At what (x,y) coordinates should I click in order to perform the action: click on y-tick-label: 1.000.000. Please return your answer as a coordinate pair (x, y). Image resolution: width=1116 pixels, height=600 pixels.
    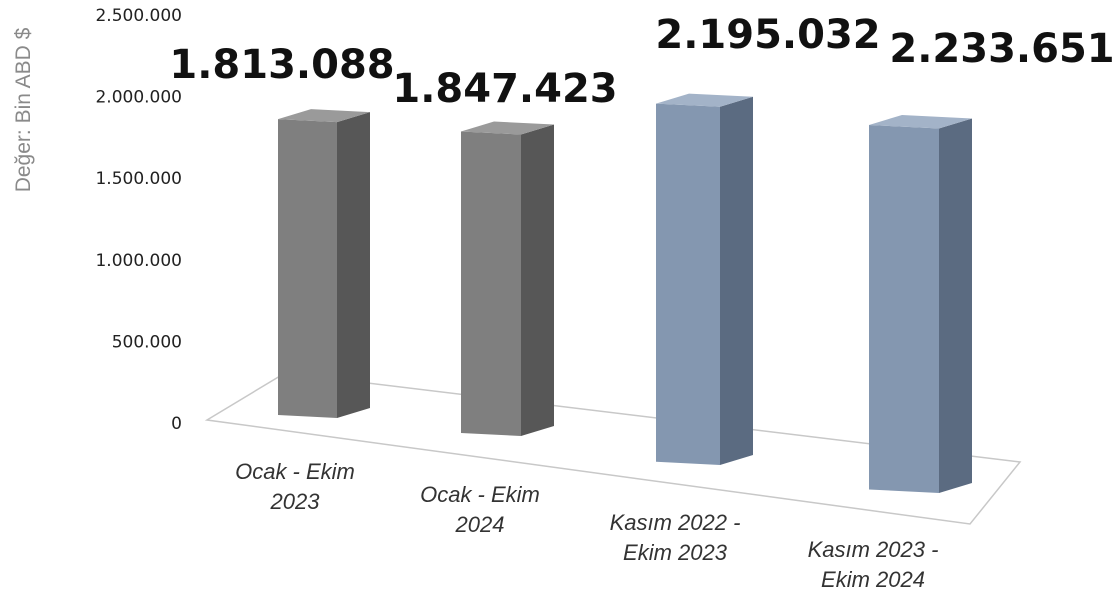
    Looking at the image, I should click on (138, 261).